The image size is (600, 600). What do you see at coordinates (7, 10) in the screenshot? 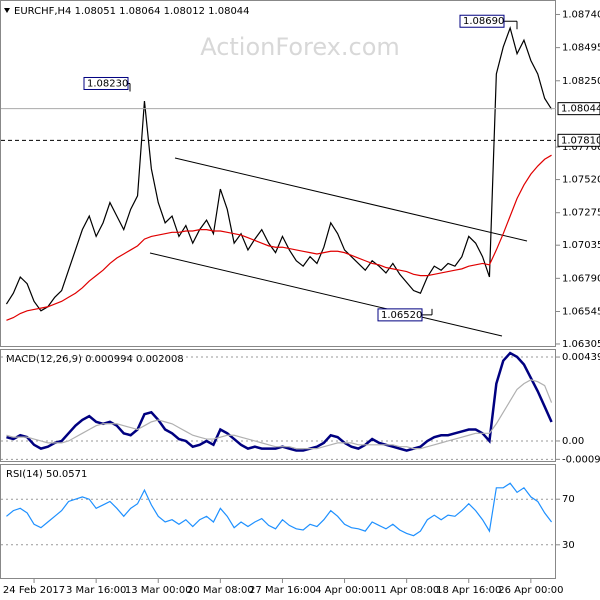
I see `dropdown-icon` at bounding box center [7, 10].